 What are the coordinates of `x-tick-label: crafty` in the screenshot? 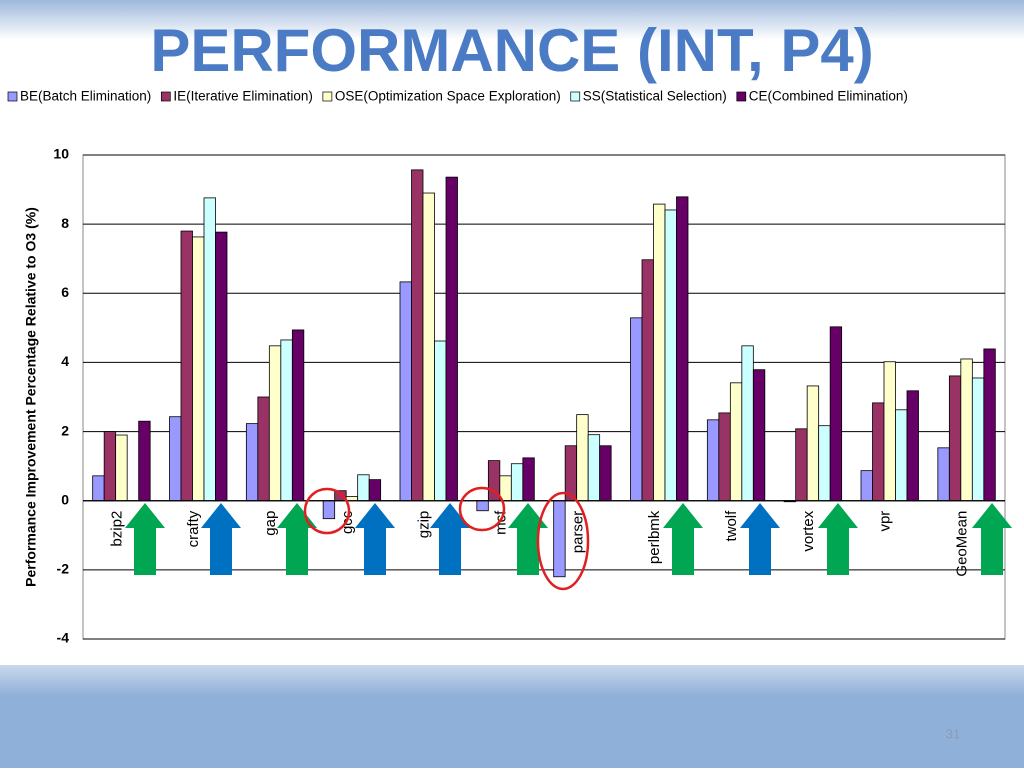 It's located at (193, 528).